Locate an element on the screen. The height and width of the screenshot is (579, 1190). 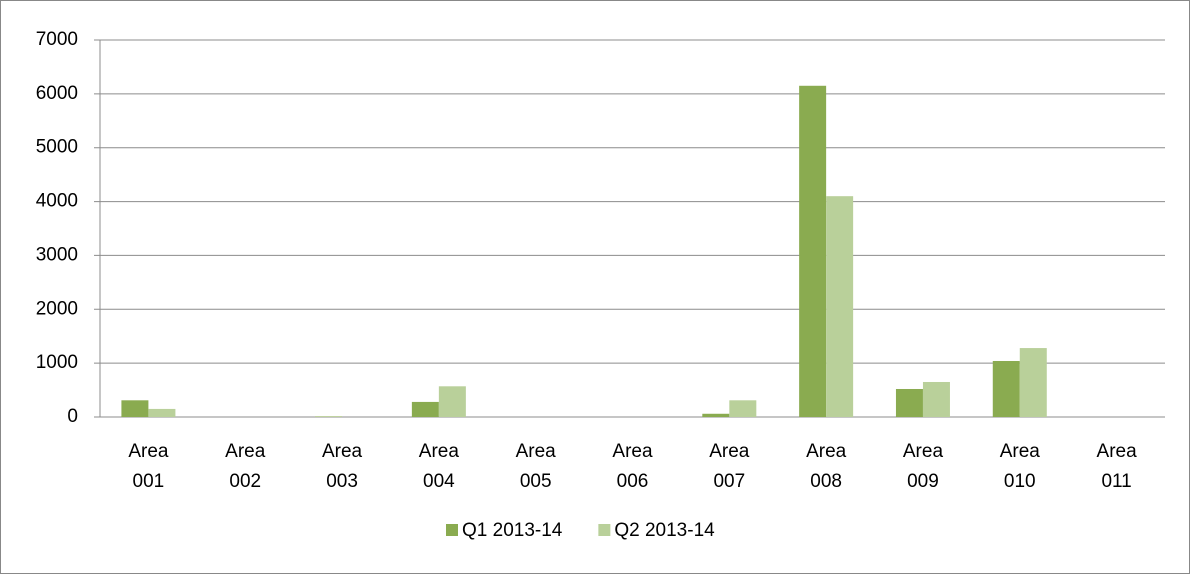
x-tick-label: Area 011 is located at coordinates (1117, 466).